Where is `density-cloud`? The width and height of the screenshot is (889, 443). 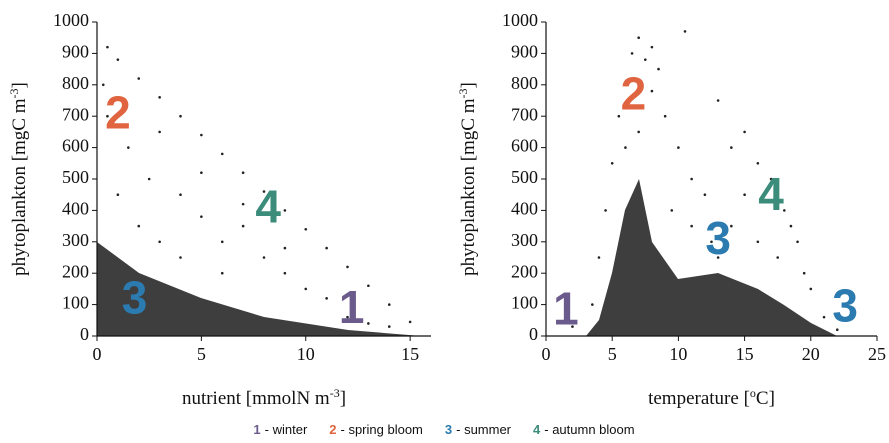
density-cloud is located at coordinates (711, 257).